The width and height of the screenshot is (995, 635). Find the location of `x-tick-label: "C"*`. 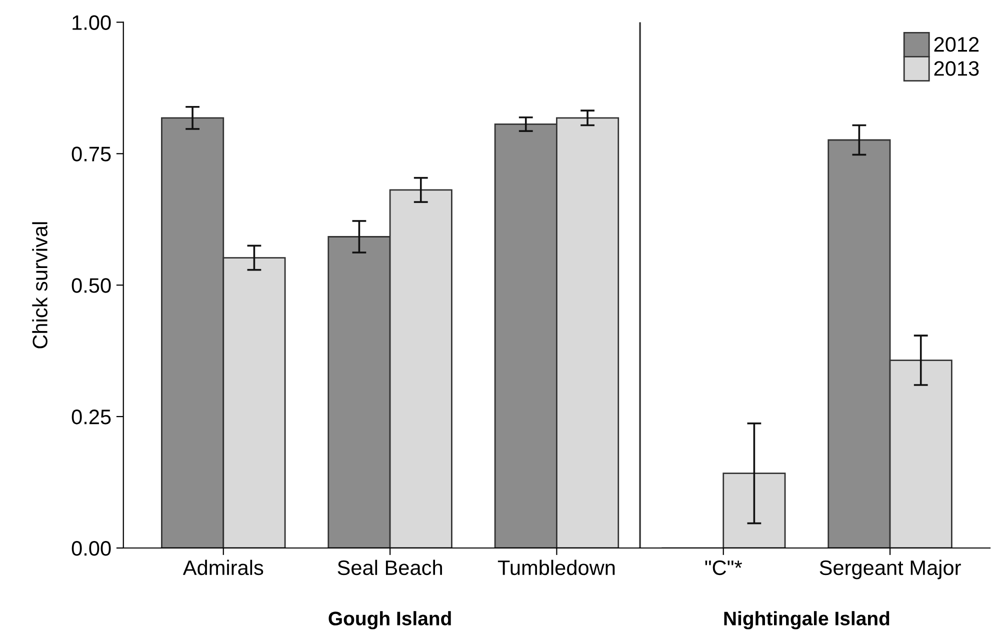

x-tick-label: "C"* is located at coordinates (723, 568).